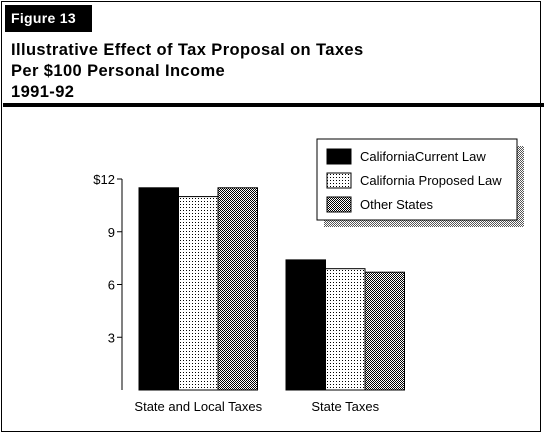 The height and width of the screenshot is (436, 545). I want to click on y-tick-label: 9, so click(111, 232).